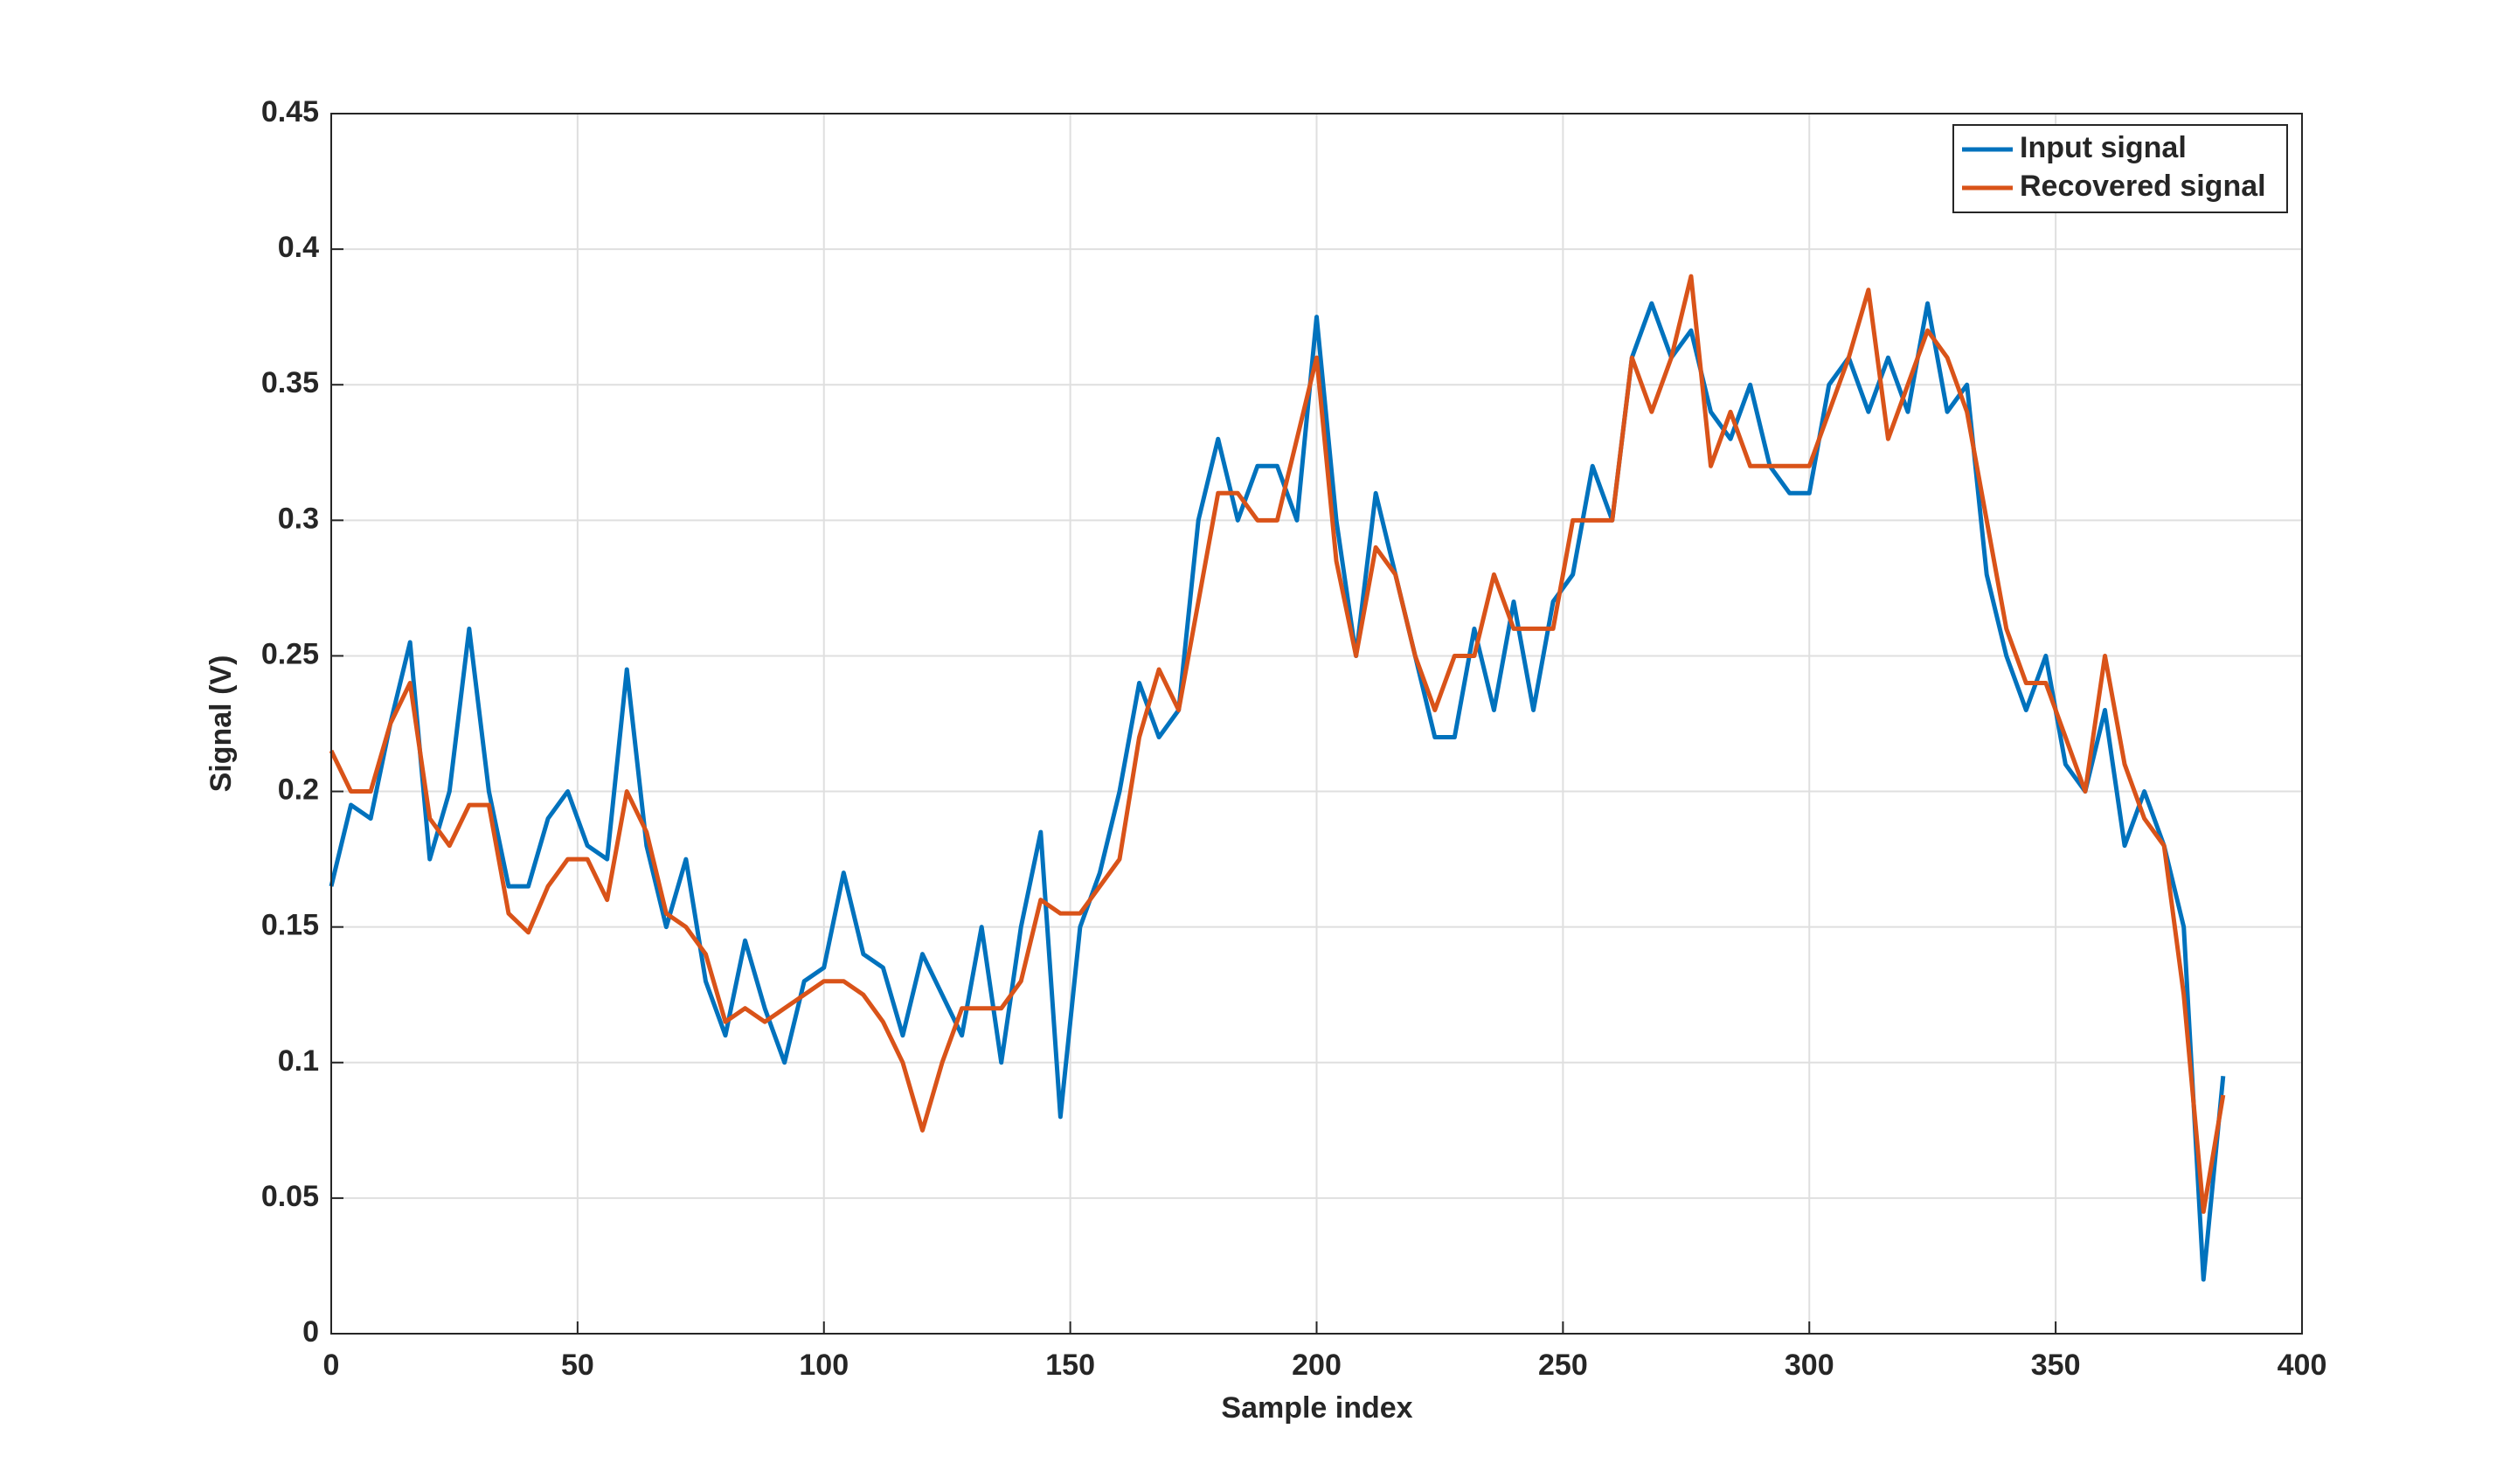 Image resolution: width=2517 pixels, height=1484 pixels. I want to click on x-tick-label: 150, so click(1070, 1365).